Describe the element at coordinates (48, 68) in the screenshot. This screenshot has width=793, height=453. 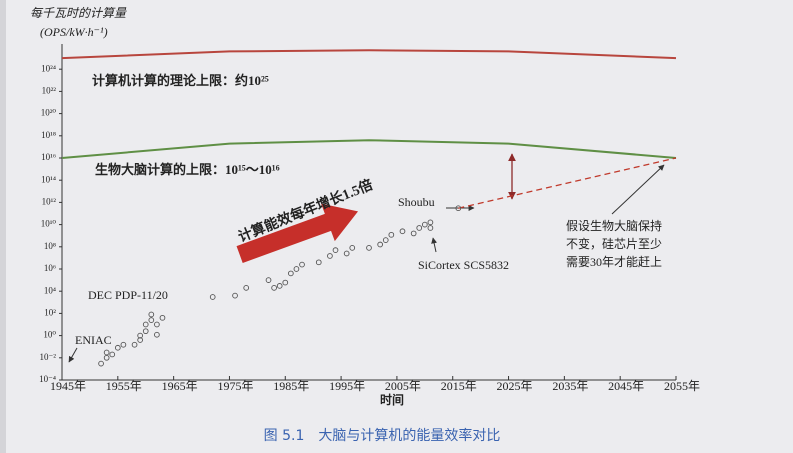
I see `y-tick-label: 10²⁴` at that location.